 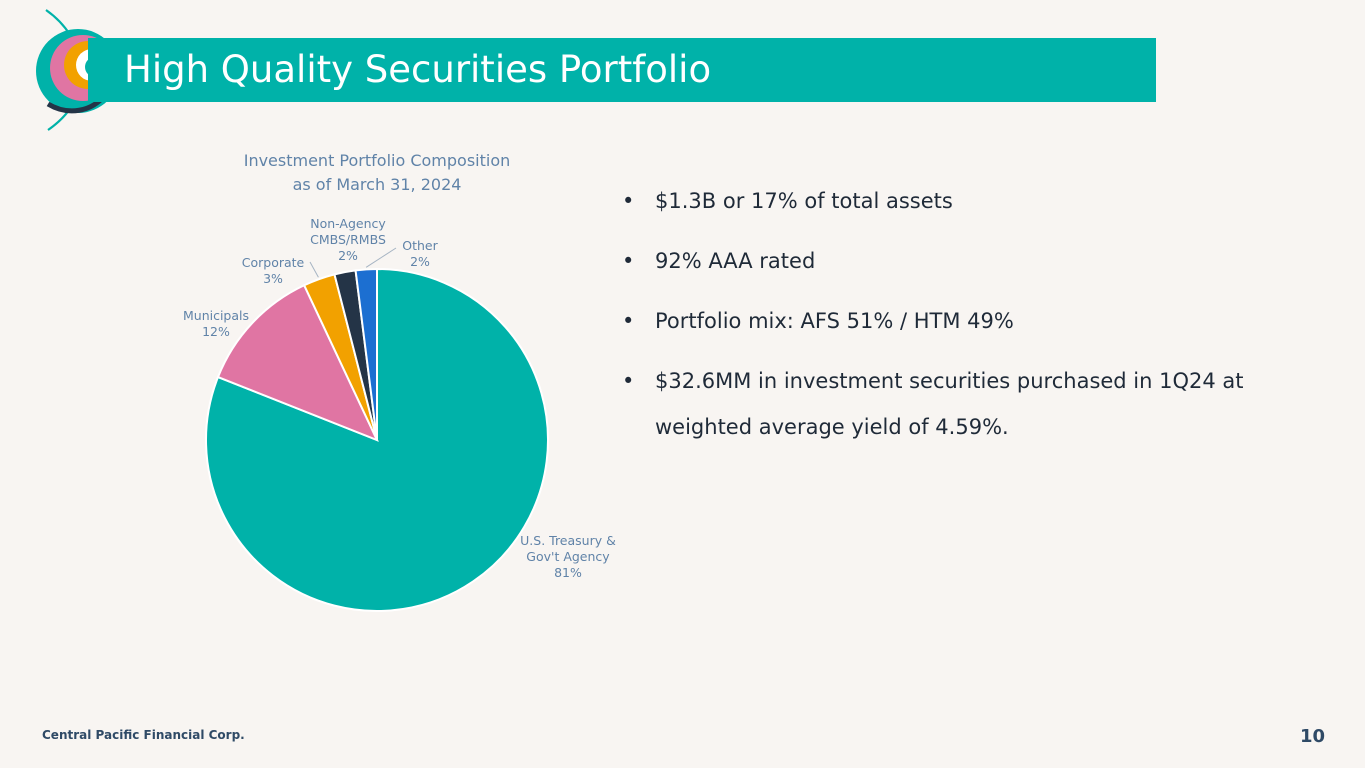 What do you see at coordinates (418, 69) in the screenshot?
I see `page-title: High Quality Securities Portfolio` at bounding box center [418, 69].